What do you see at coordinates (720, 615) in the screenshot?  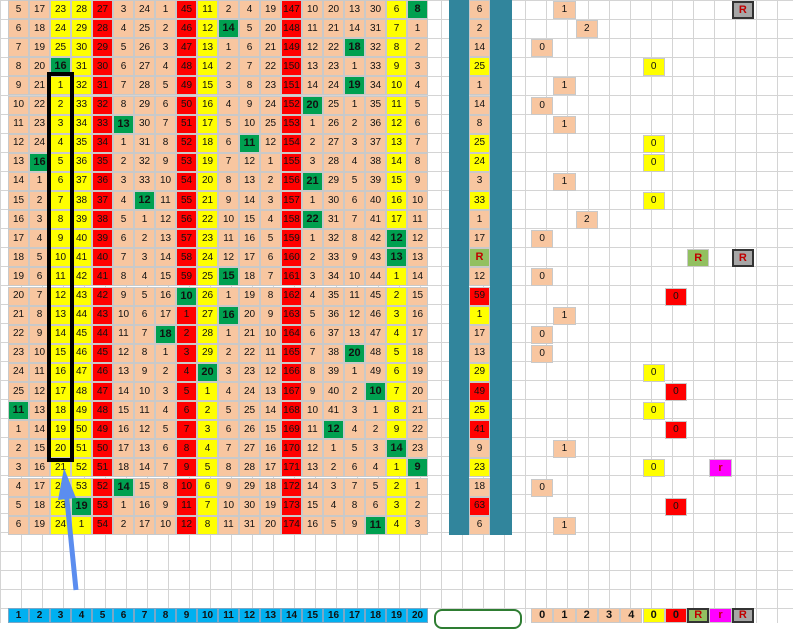 I see `legend-cell: r` at bounding box center [720, 615].